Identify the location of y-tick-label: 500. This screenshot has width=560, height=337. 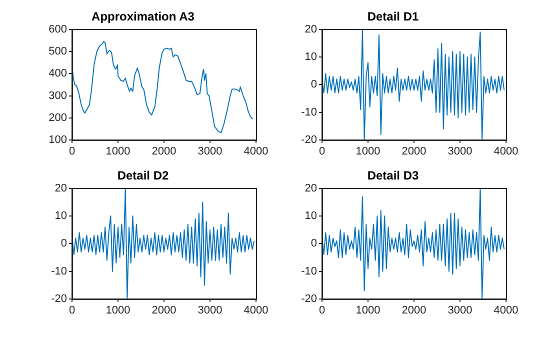
(57, 52).